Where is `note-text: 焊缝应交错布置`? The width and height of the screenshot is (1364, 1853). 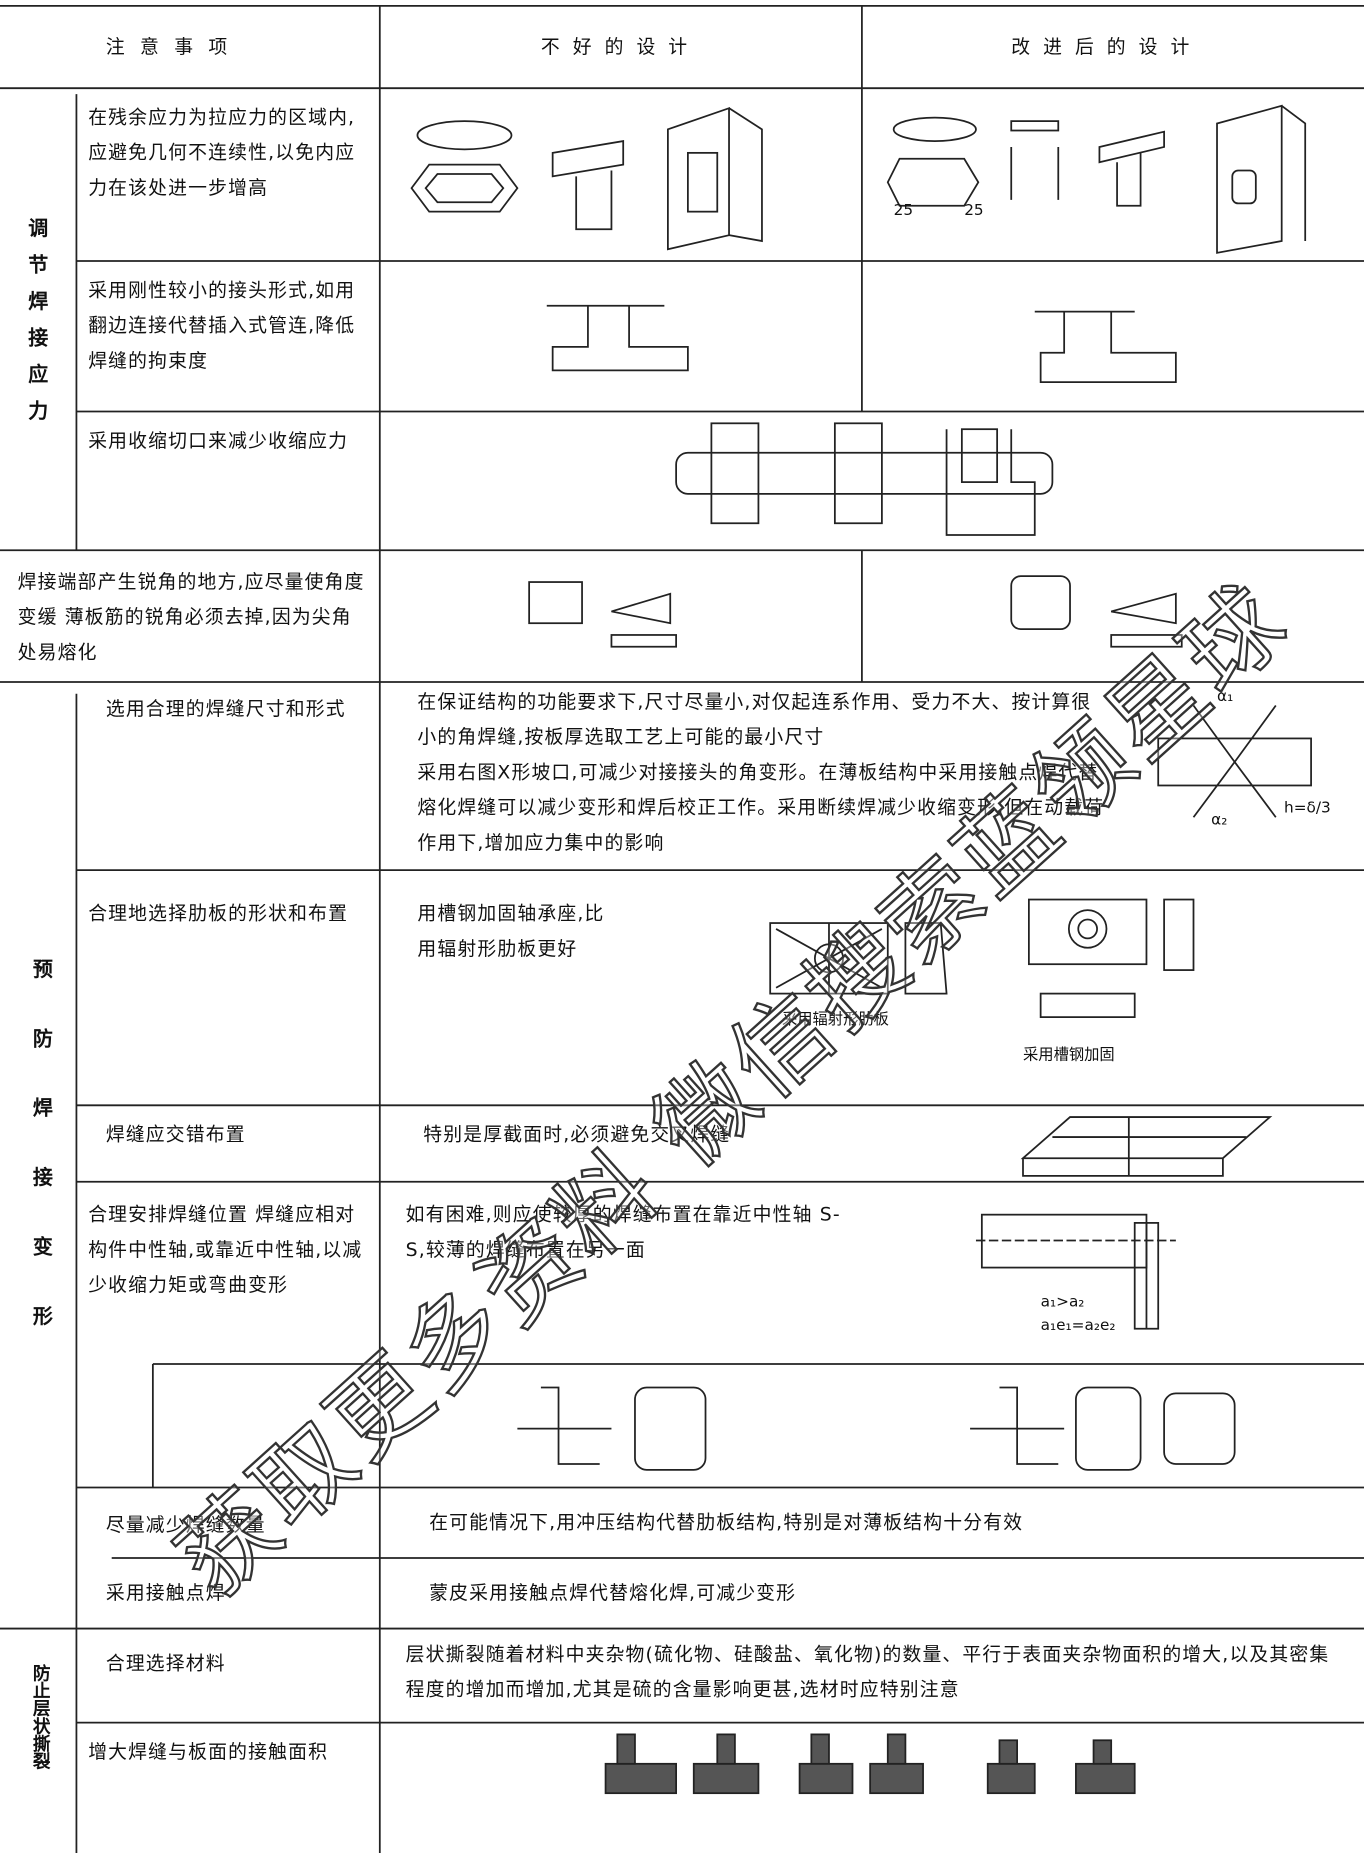
note-text: 焊缝应交错布置 is located at coordinates (175, 1134).